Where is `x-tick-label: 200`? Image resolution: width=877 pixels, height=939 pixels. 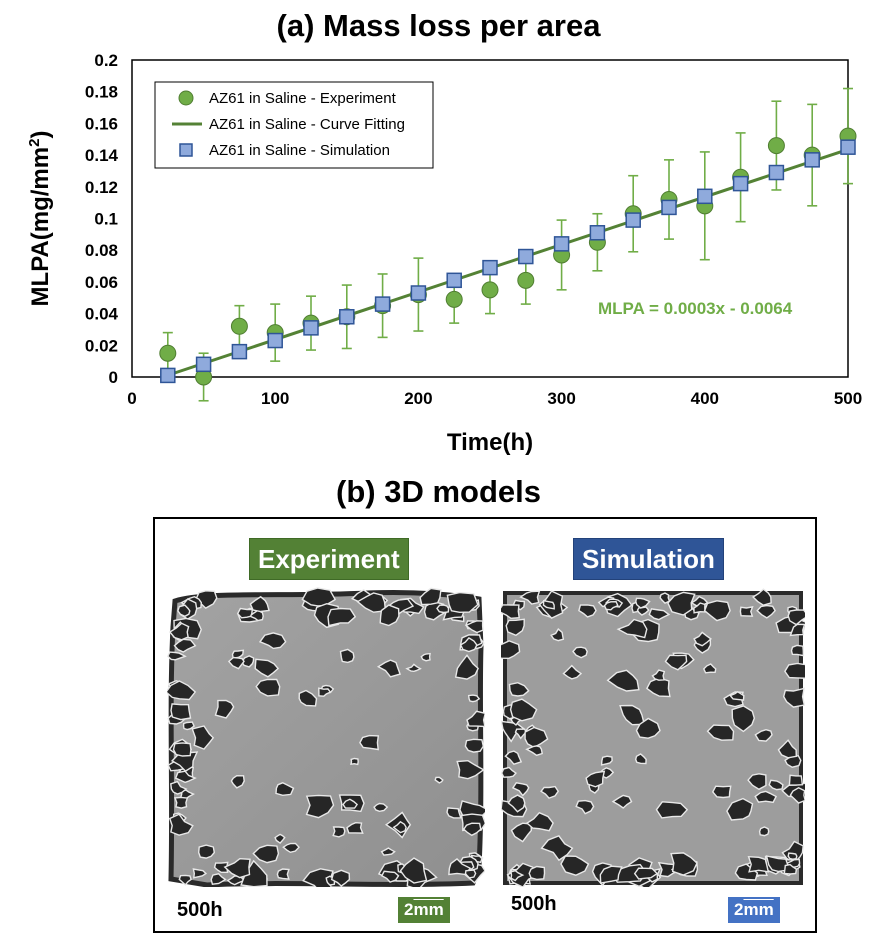 x-tick-label: 200 is located at coordinates (418, 398).